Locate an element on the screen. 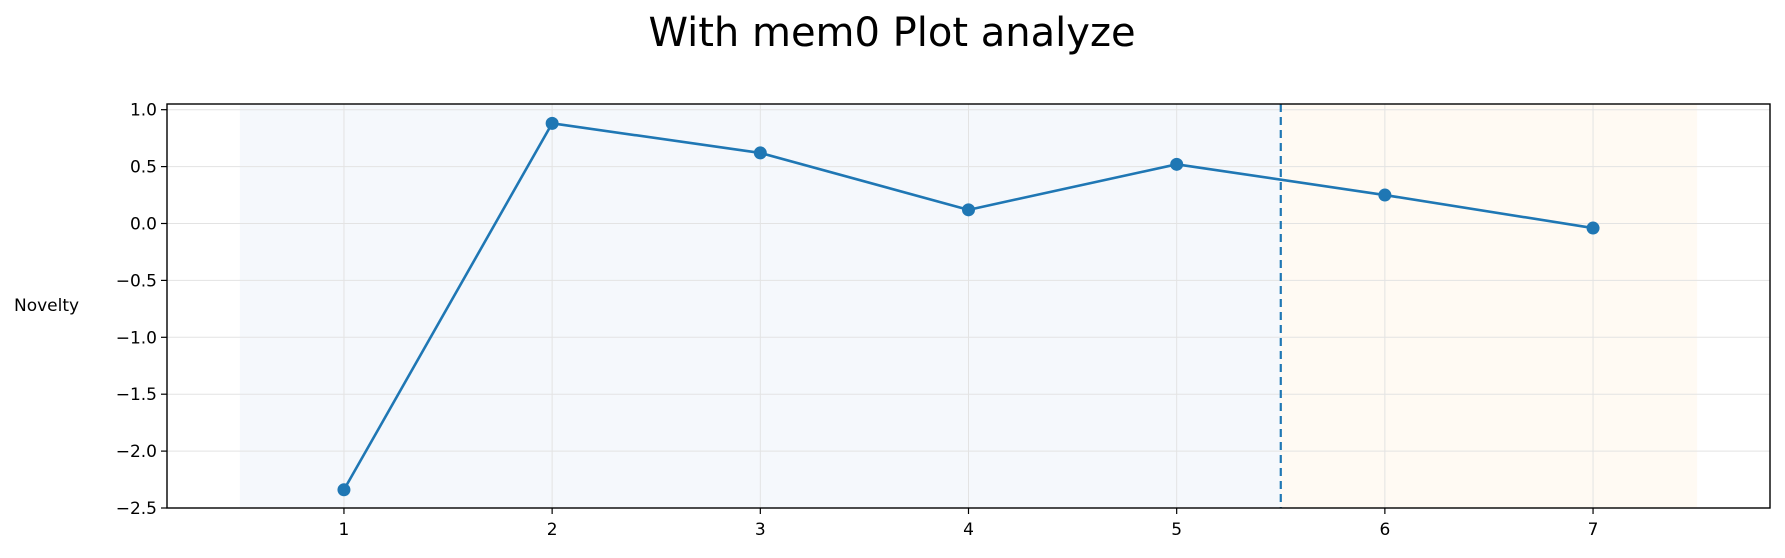  x-tick-label: 5 is located at coordinates (1176, 530).